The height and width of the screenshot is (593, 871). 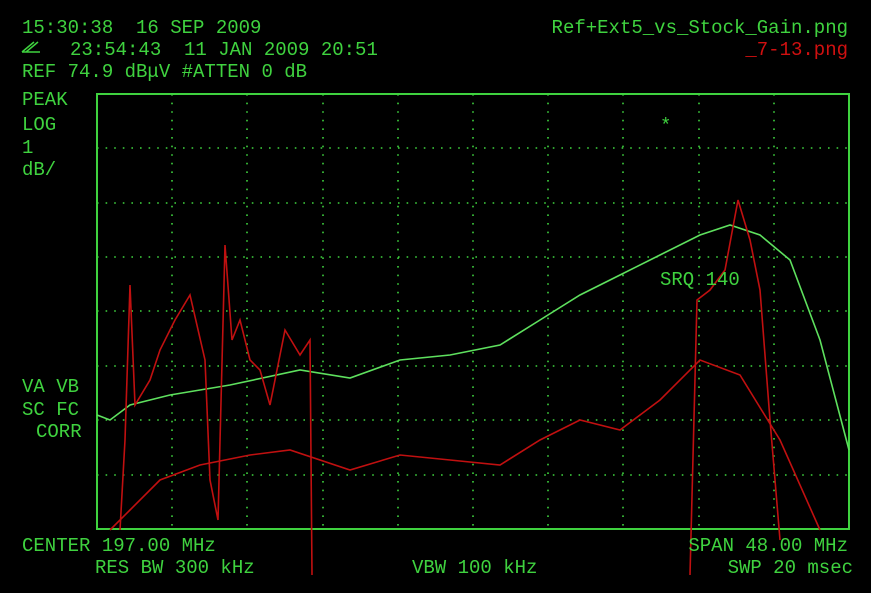 What do you see at coordinates (735, 387) in the screenshot?
I see `trace-red-spiky-right` at bounding box center [735, 387].